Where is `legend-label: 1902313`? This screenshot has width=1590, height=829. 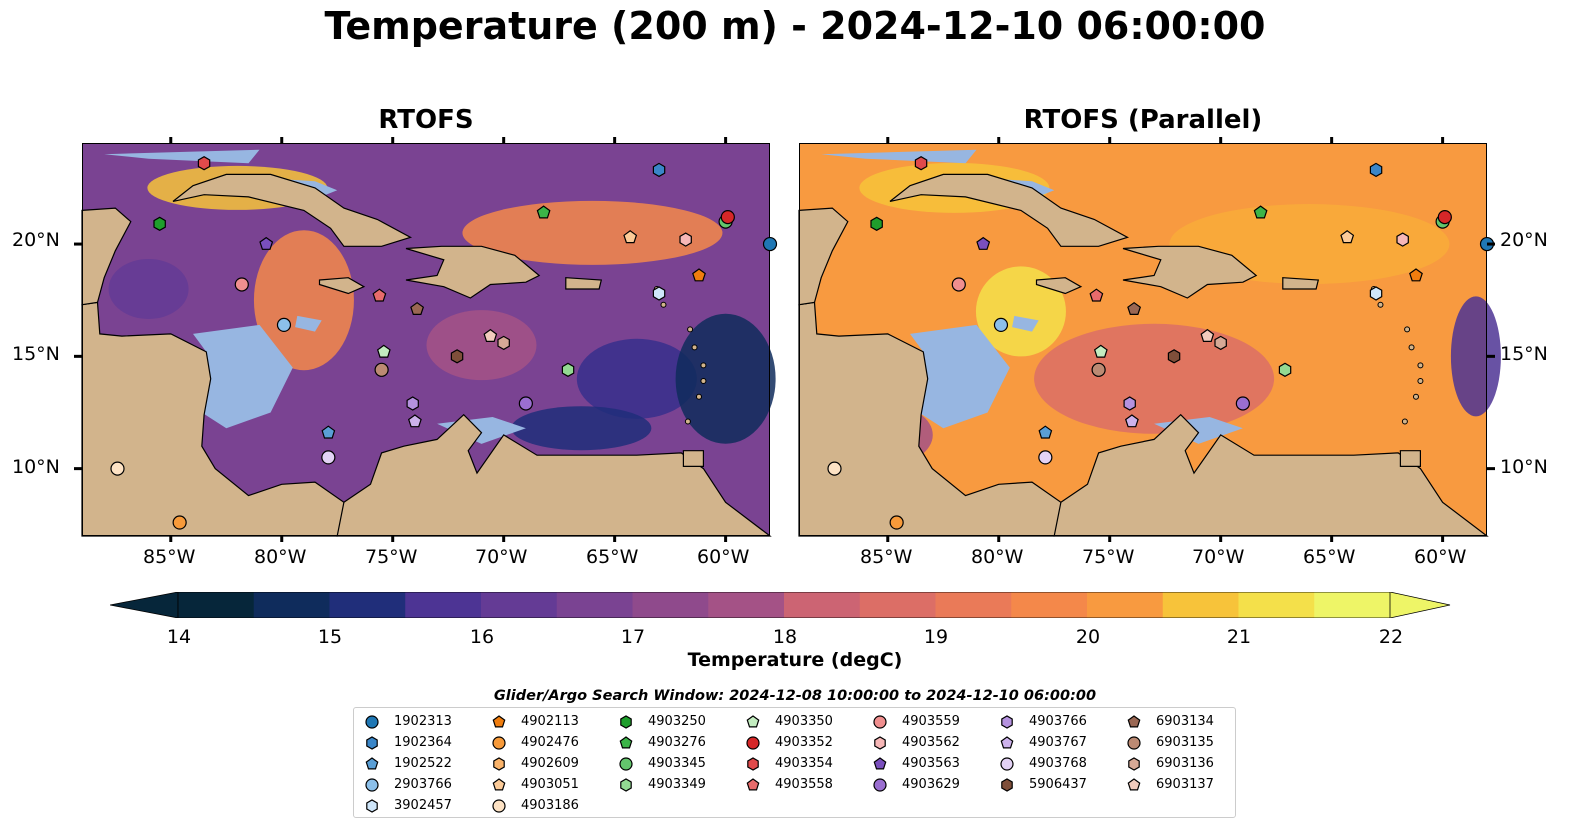
legend-label: 1902313 is located at coordinates (423, 721).